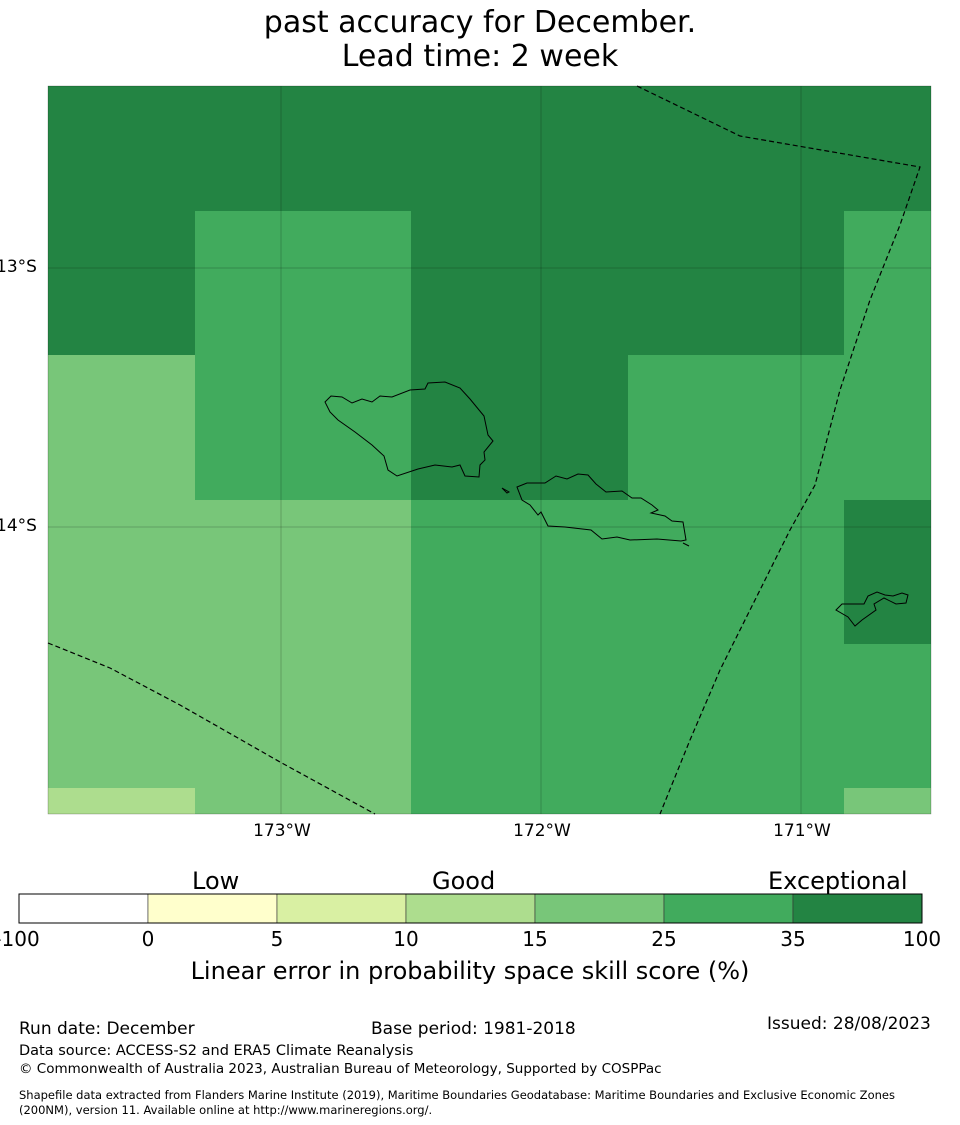 Image resolution: width=960 pixels, height=1125 pixels. What do you see at coordinates (406, 939) in the screenshot?
I see `colorbar-tick-10: 10` at bounding box center [406, 939].